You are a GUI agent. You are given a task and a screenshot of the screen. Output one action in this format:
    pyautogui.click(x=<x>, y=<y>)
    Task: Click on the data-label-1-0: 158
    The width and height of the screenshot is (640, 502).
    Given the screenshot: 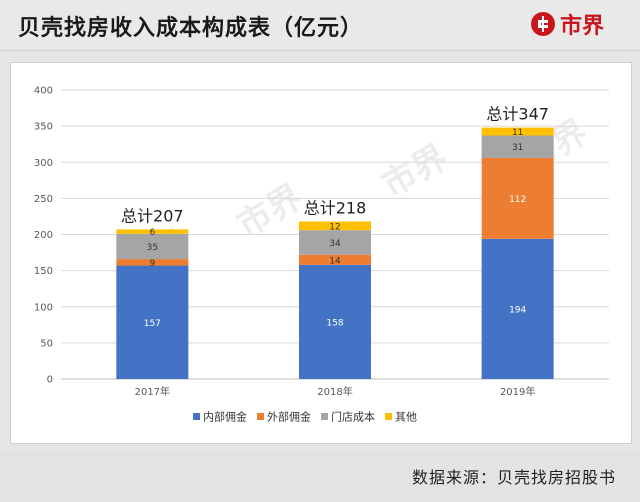 What is the action you would take?
    pyautogui.click(x=334, y=323)
    